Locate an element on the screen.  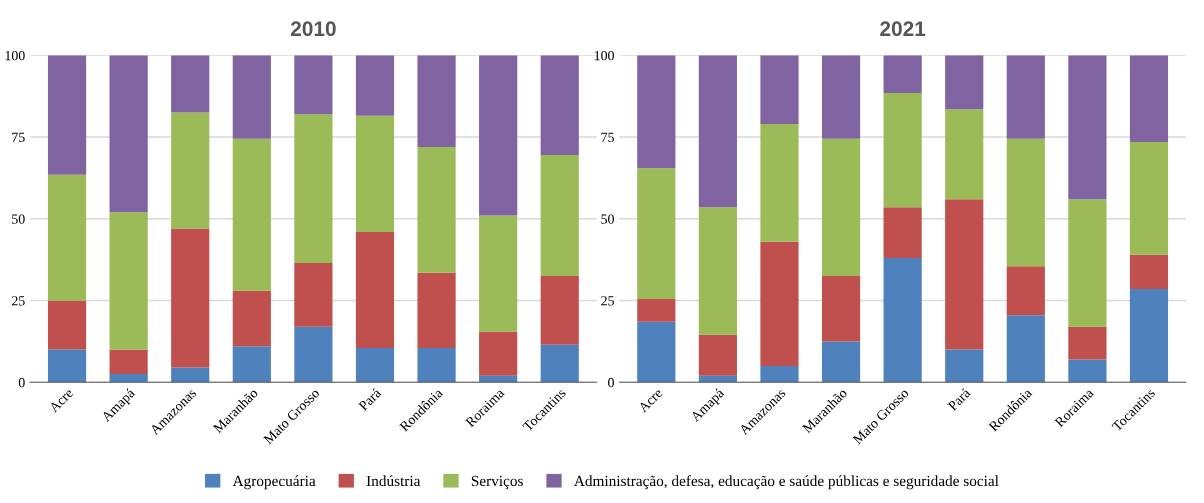
legend-label: Indústria is located at coordinates (393, 481).